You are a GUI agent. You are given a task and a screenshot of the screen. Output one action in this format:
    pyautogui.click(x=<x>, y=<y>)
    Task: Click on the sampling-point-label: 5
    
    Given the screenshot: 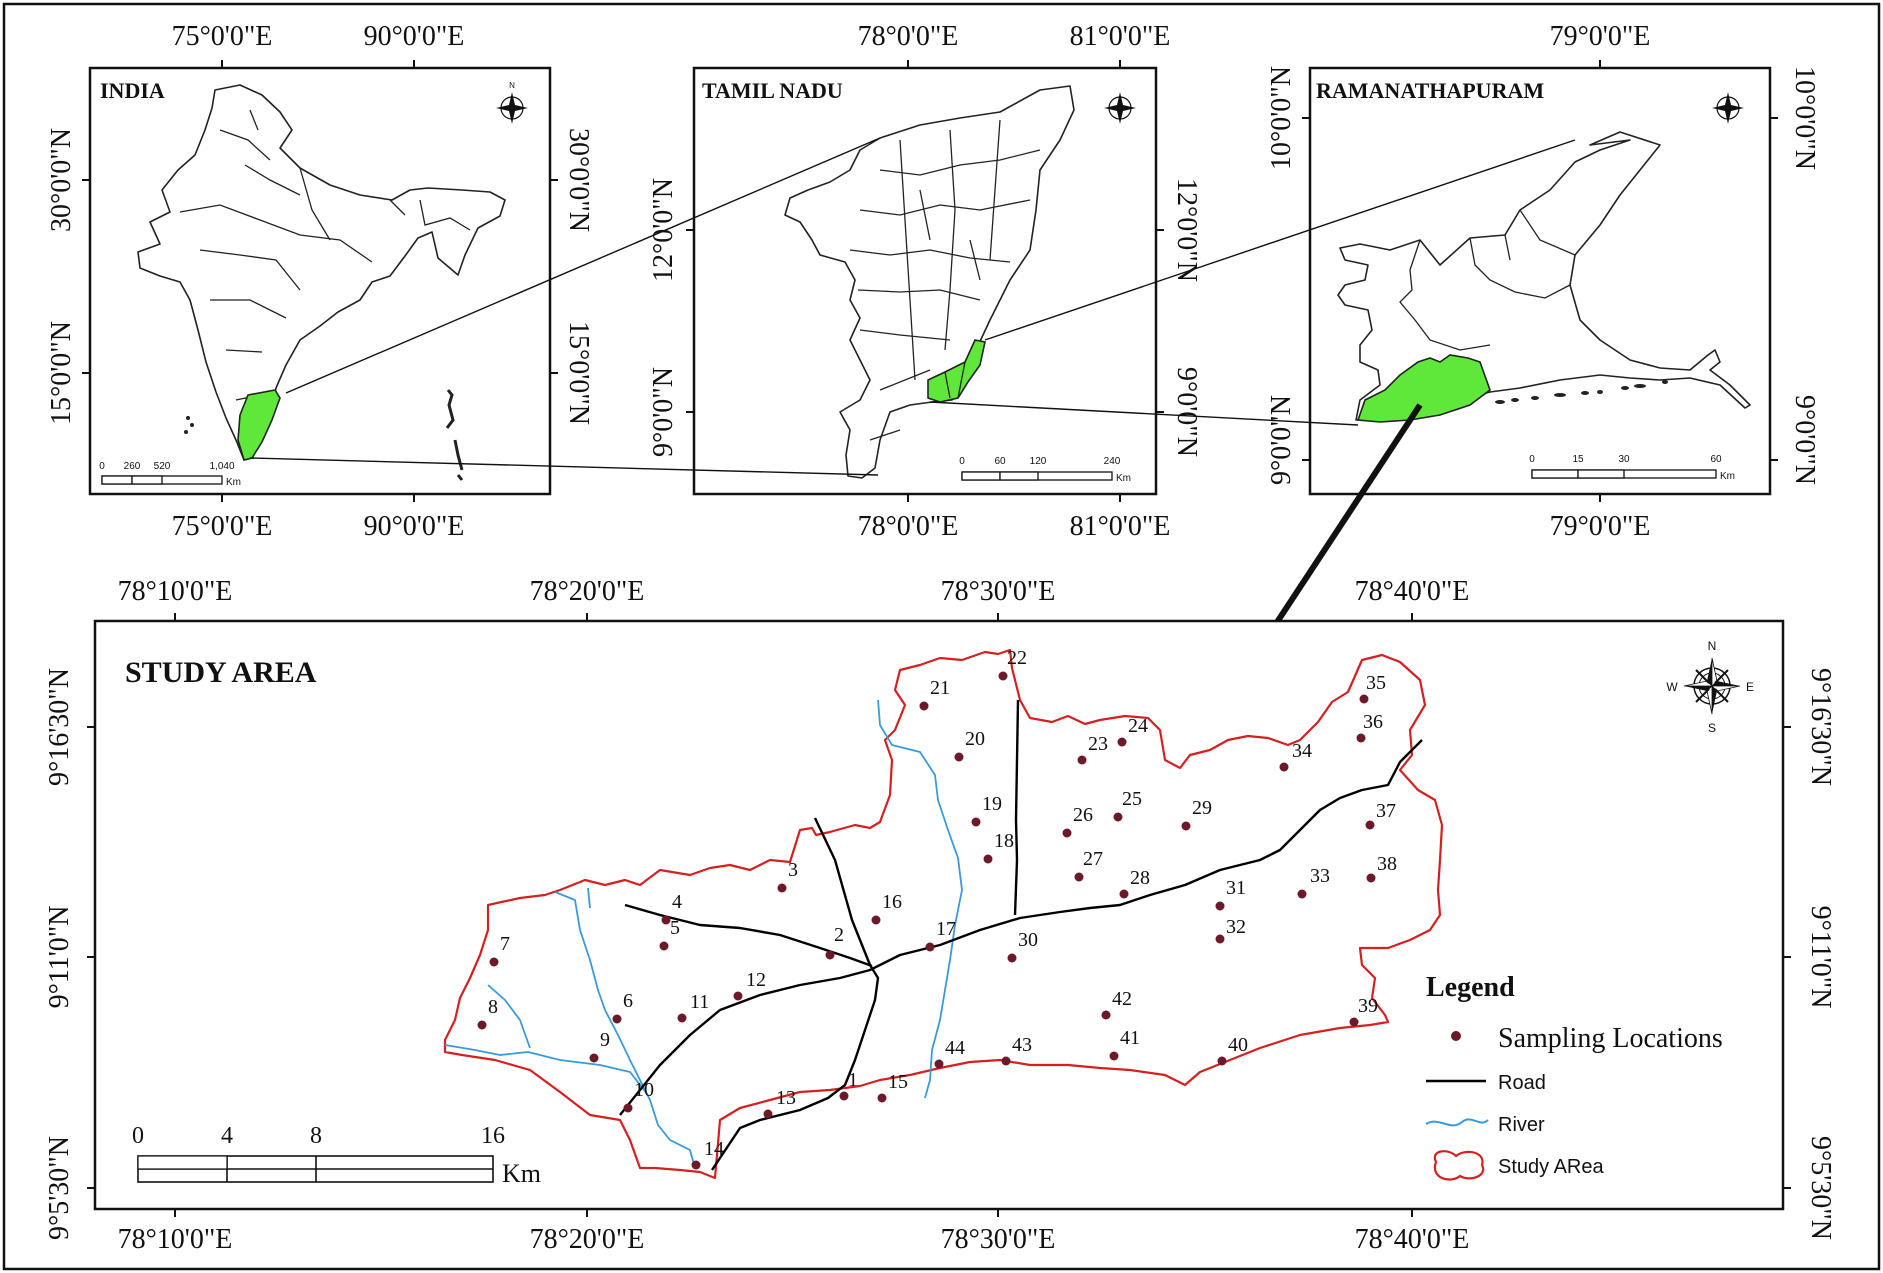 What is the action you would take?
    pyautogui.click(x=675, y=928)
    